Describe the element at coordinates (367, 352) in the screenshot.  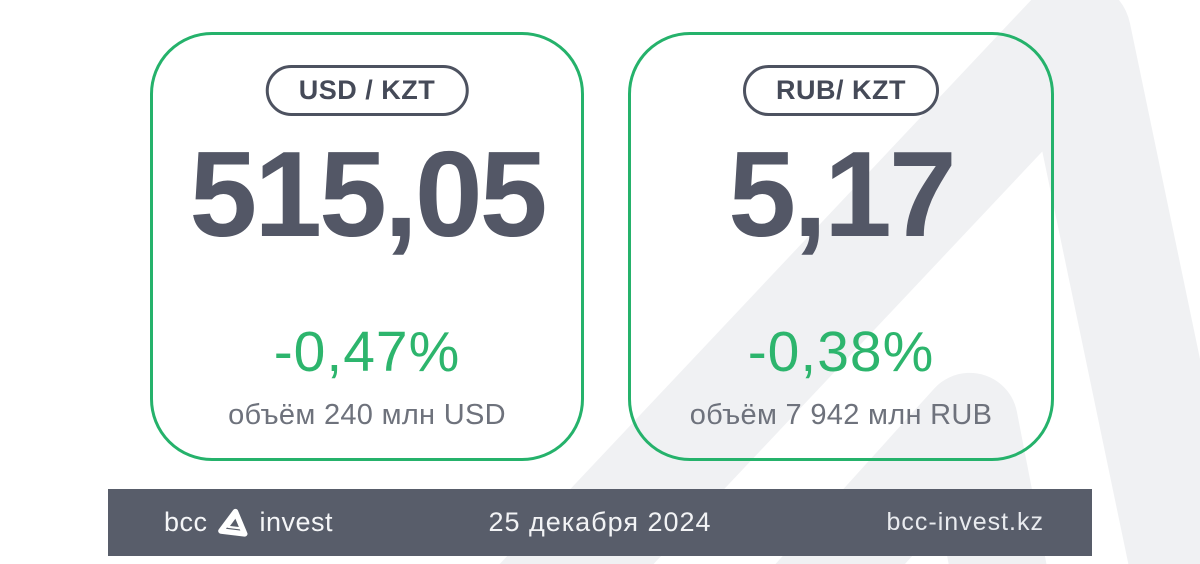
I see `change-percent-usd-kzt: -0,47%` at that location.